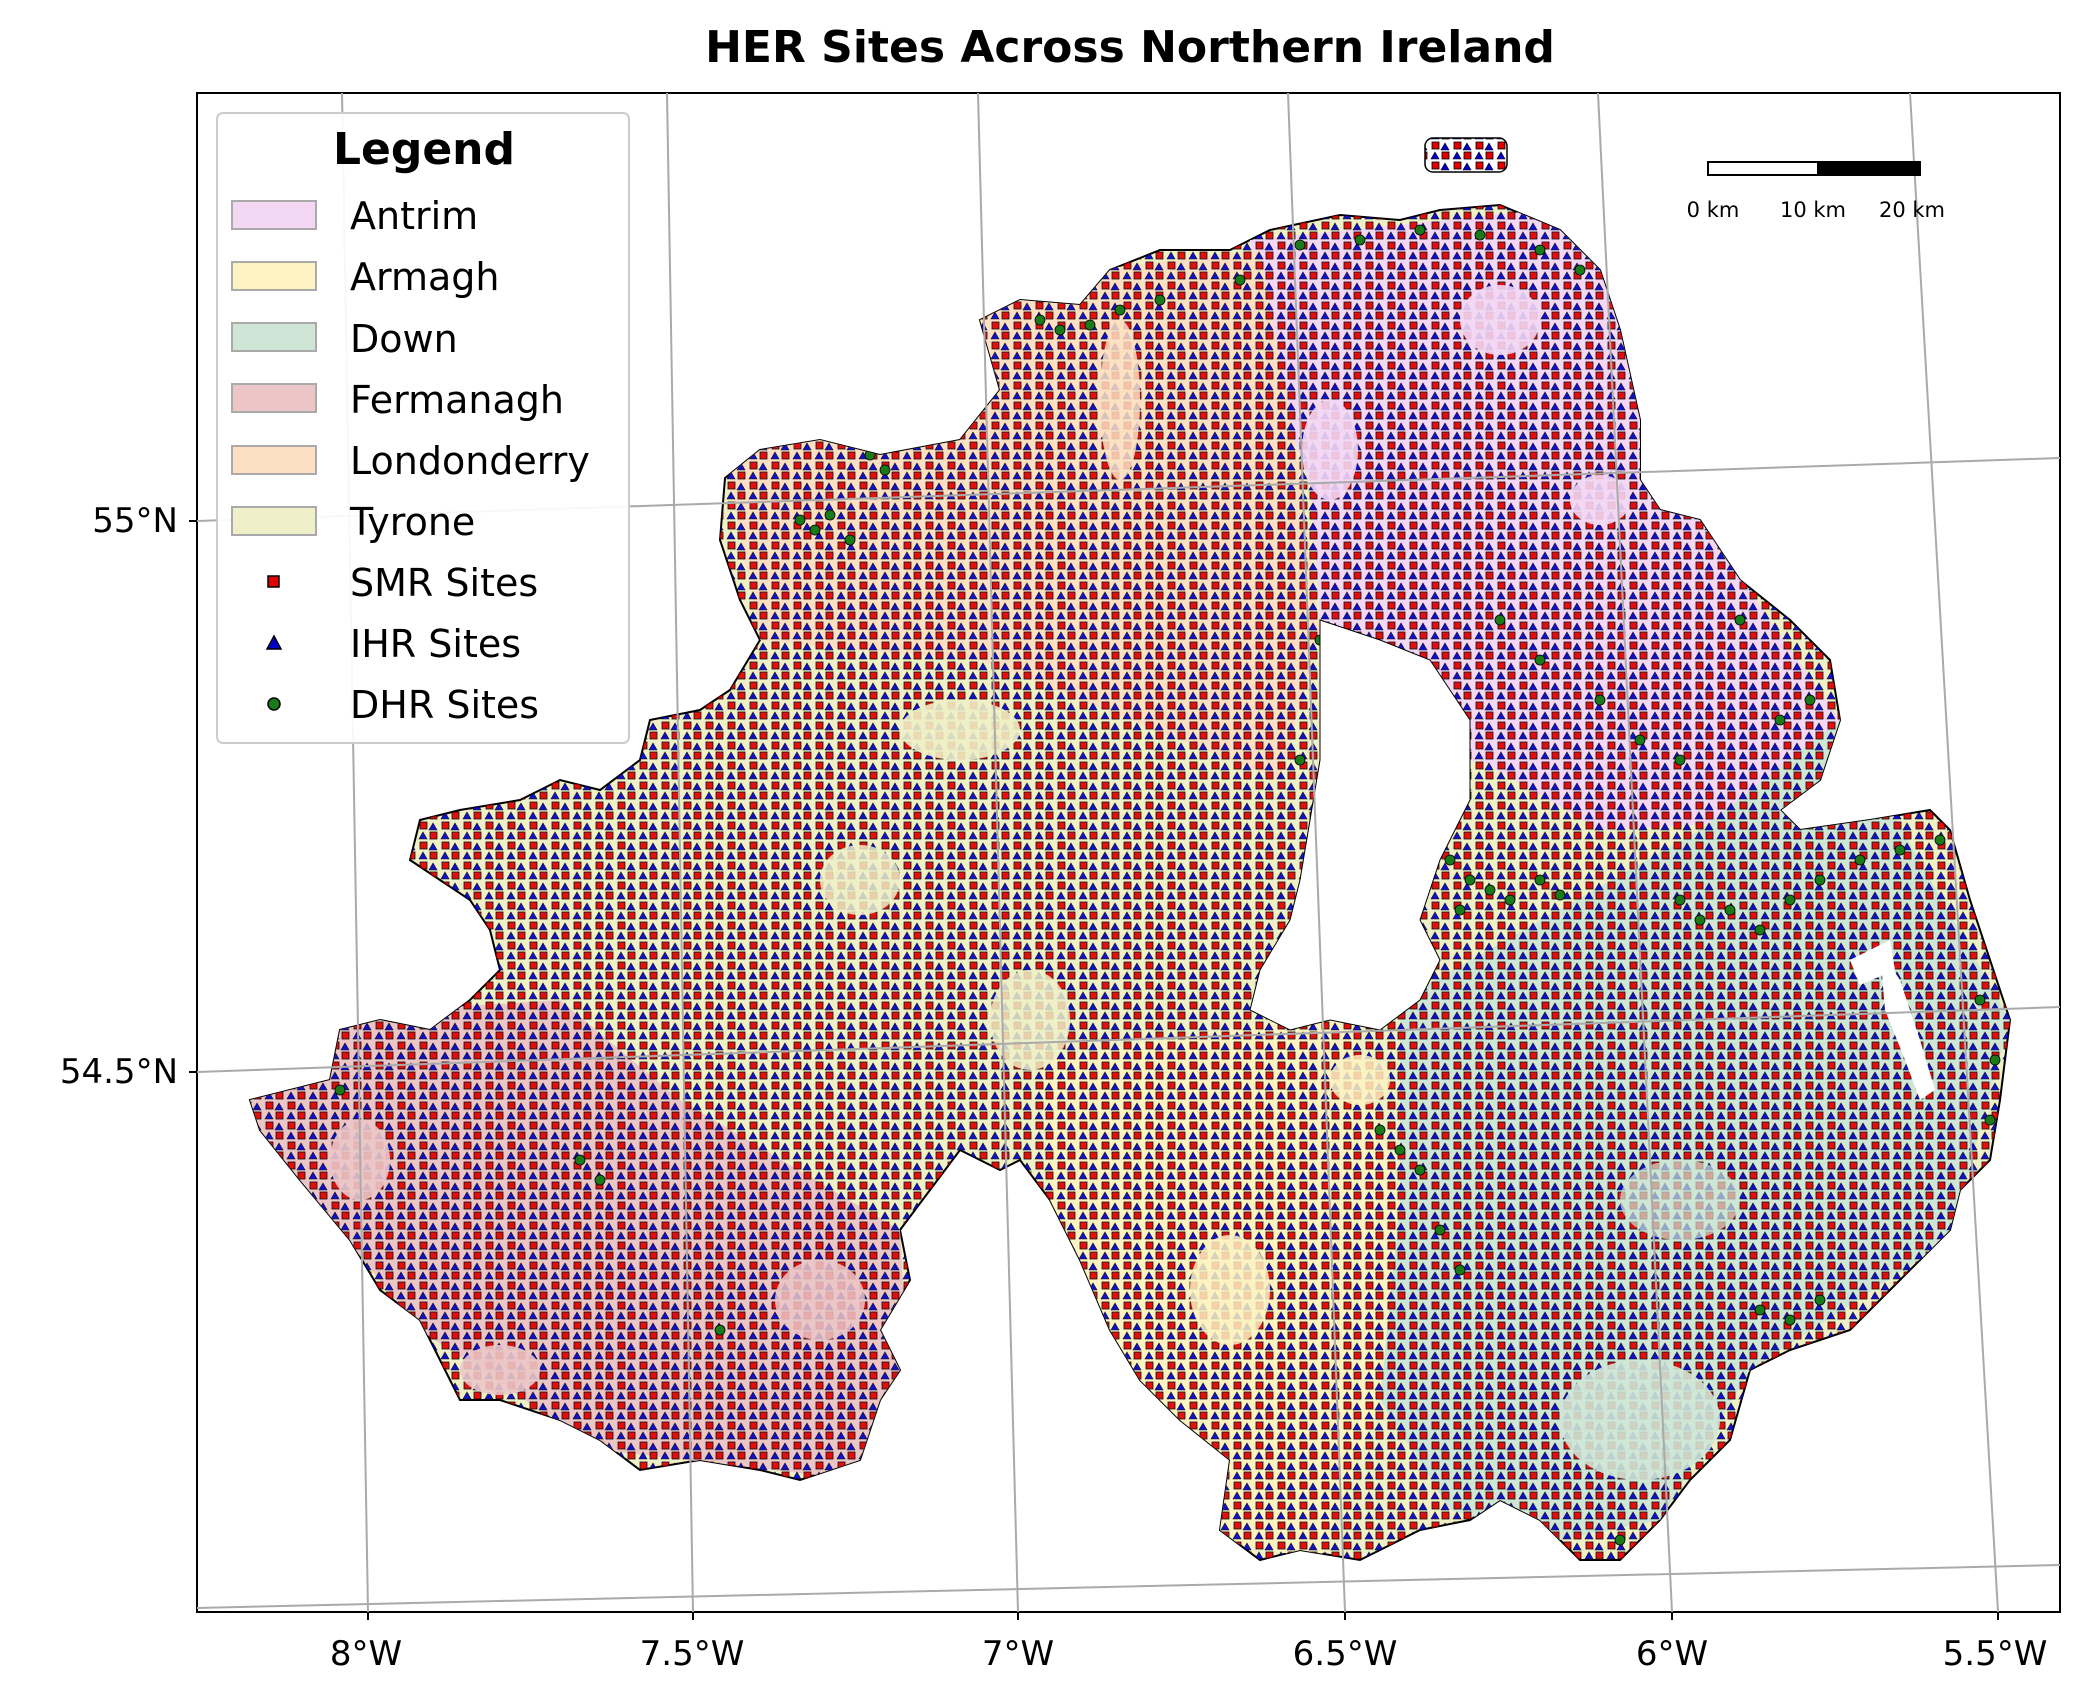  I want to click on legend-title: Legend, so click(424, 149).